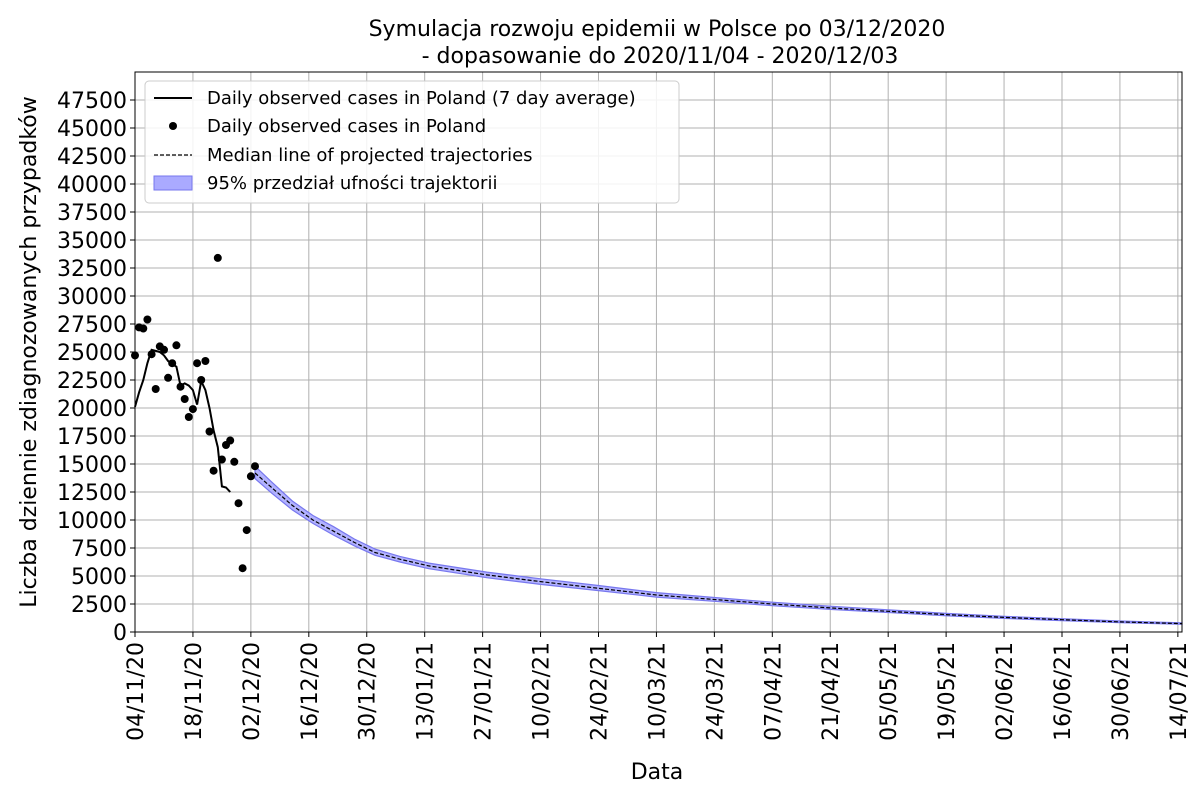  Describe the element at coordinates (99, 577) in the screenshot. I see `y-tick-label: 5000` at that location.